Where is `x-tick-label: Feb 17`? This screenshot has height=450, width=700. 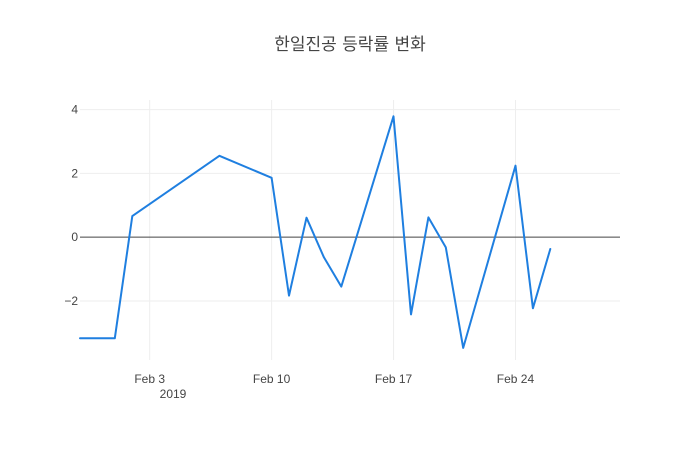
x-tick-label: Feb 17 is located at coordinates (394, 379).